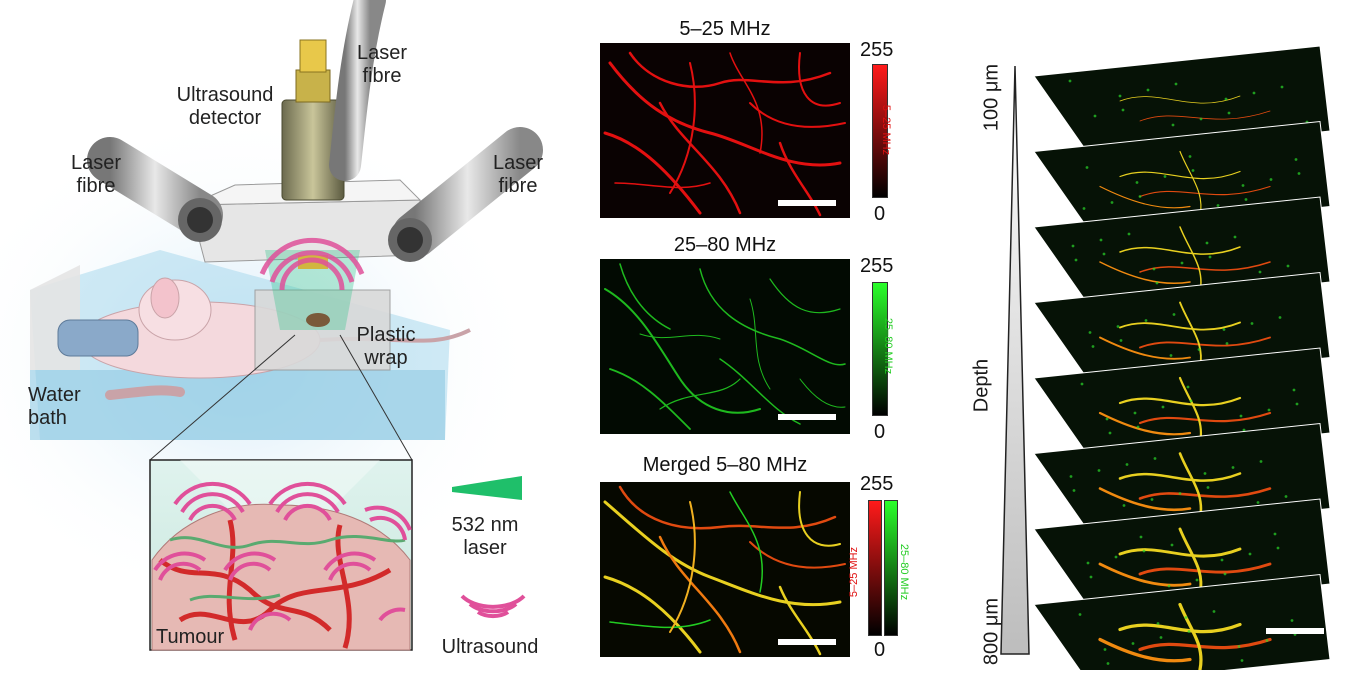 The width and height of the screenshot is (1368, 684). Describe the element at coordinates (487, 488) in the screenshot. I see `laser-wedge-icon` at that location.